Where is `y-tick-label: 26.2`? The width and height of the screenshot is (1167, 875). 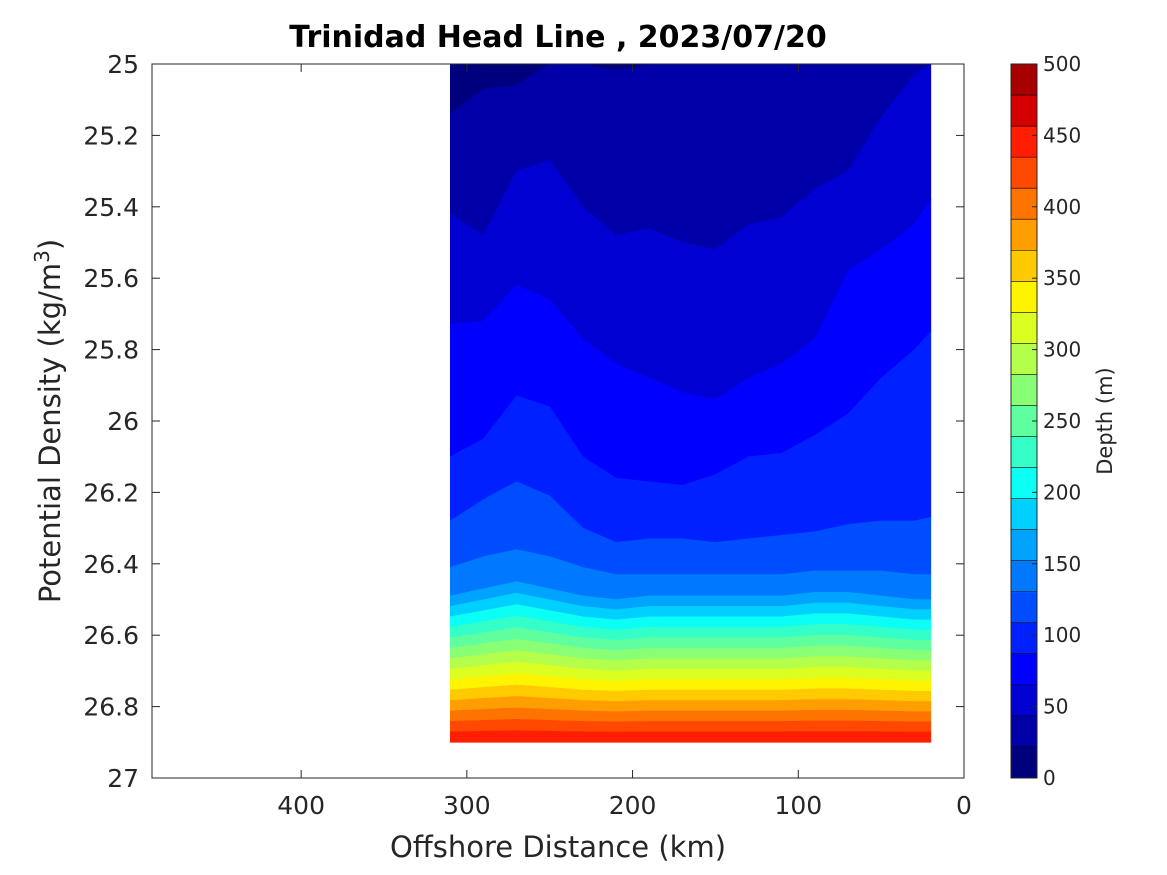 y-tick-label: 26.2 is located at coordinates (111, 492).